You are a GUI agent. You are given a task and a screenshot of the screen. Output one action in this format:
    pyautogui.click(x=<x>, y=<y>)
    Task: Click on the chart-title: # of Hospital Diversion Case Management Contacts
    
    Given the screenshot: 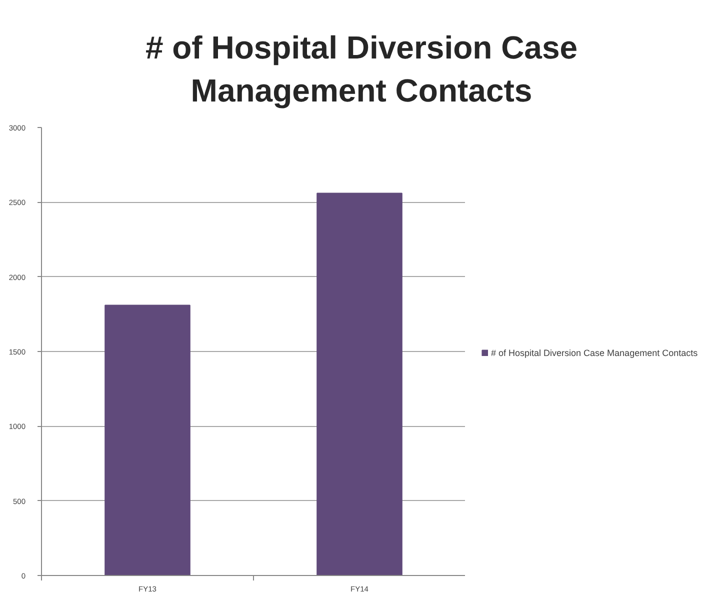 What is the action you would take?
    pyautogui.click(x=361, y=69)
    